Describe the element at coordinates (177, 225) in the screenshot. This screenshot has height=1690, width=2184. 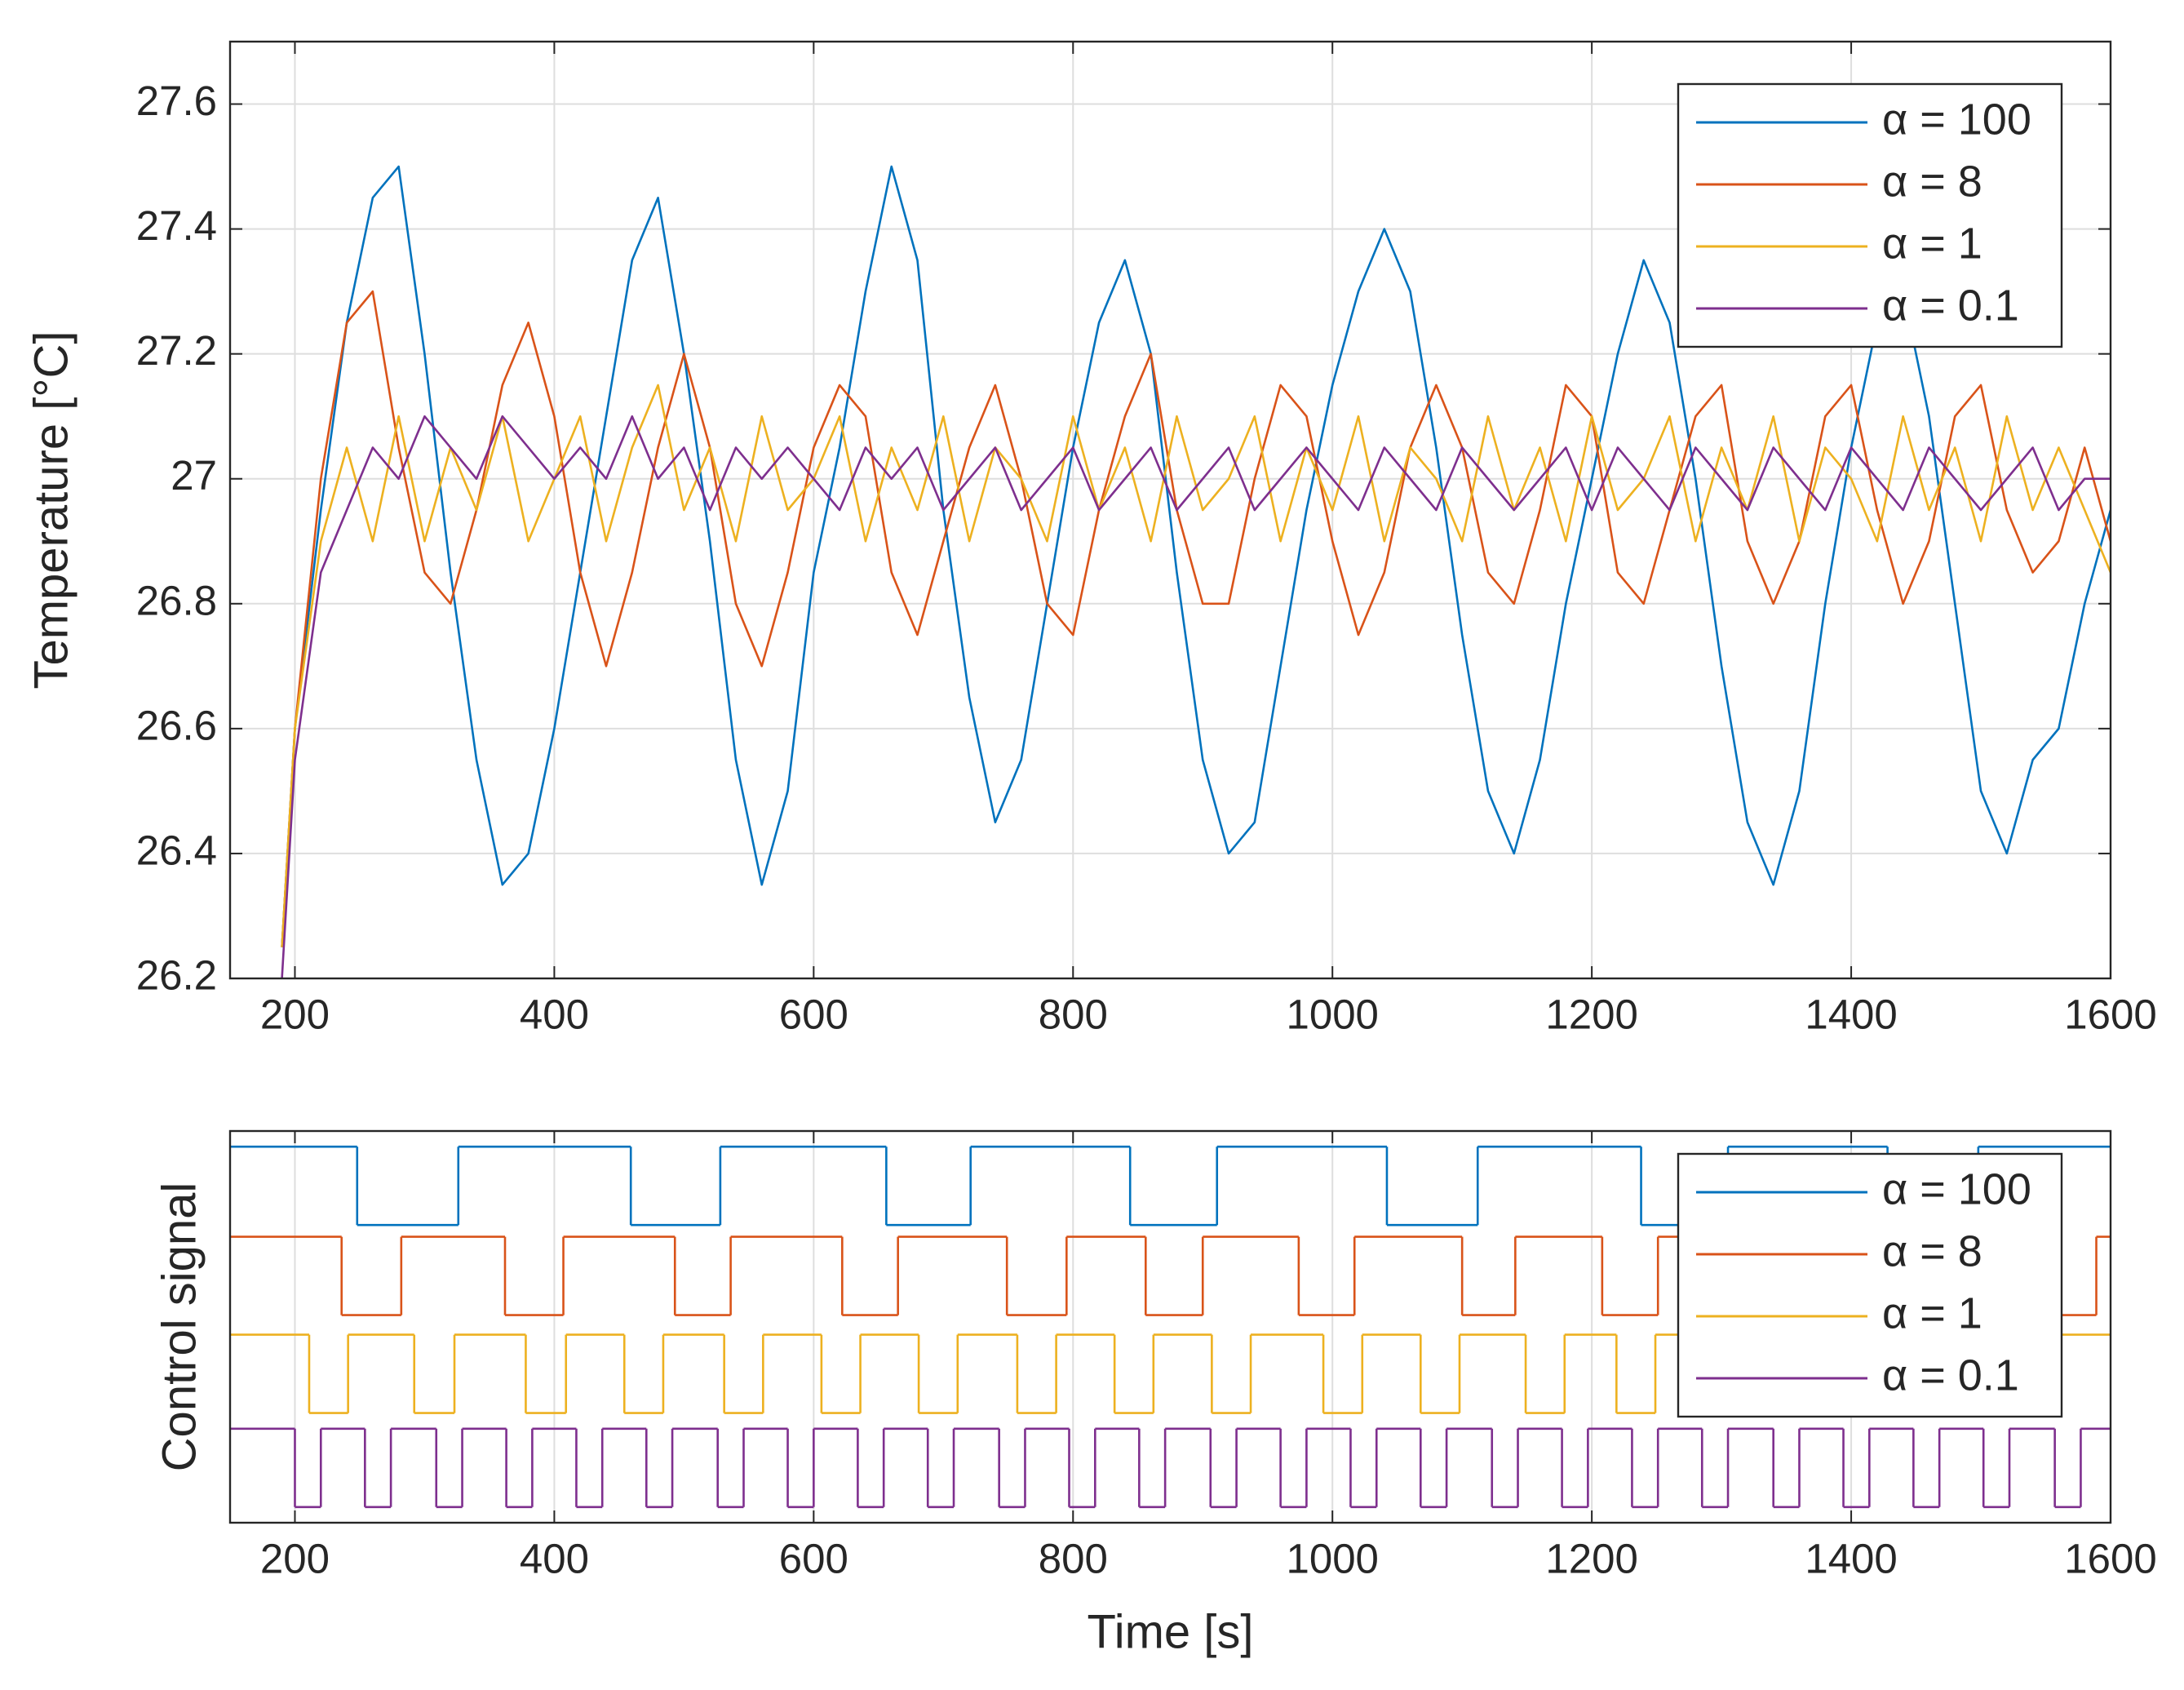
I see `y-tick-label: 27.4` at that location.